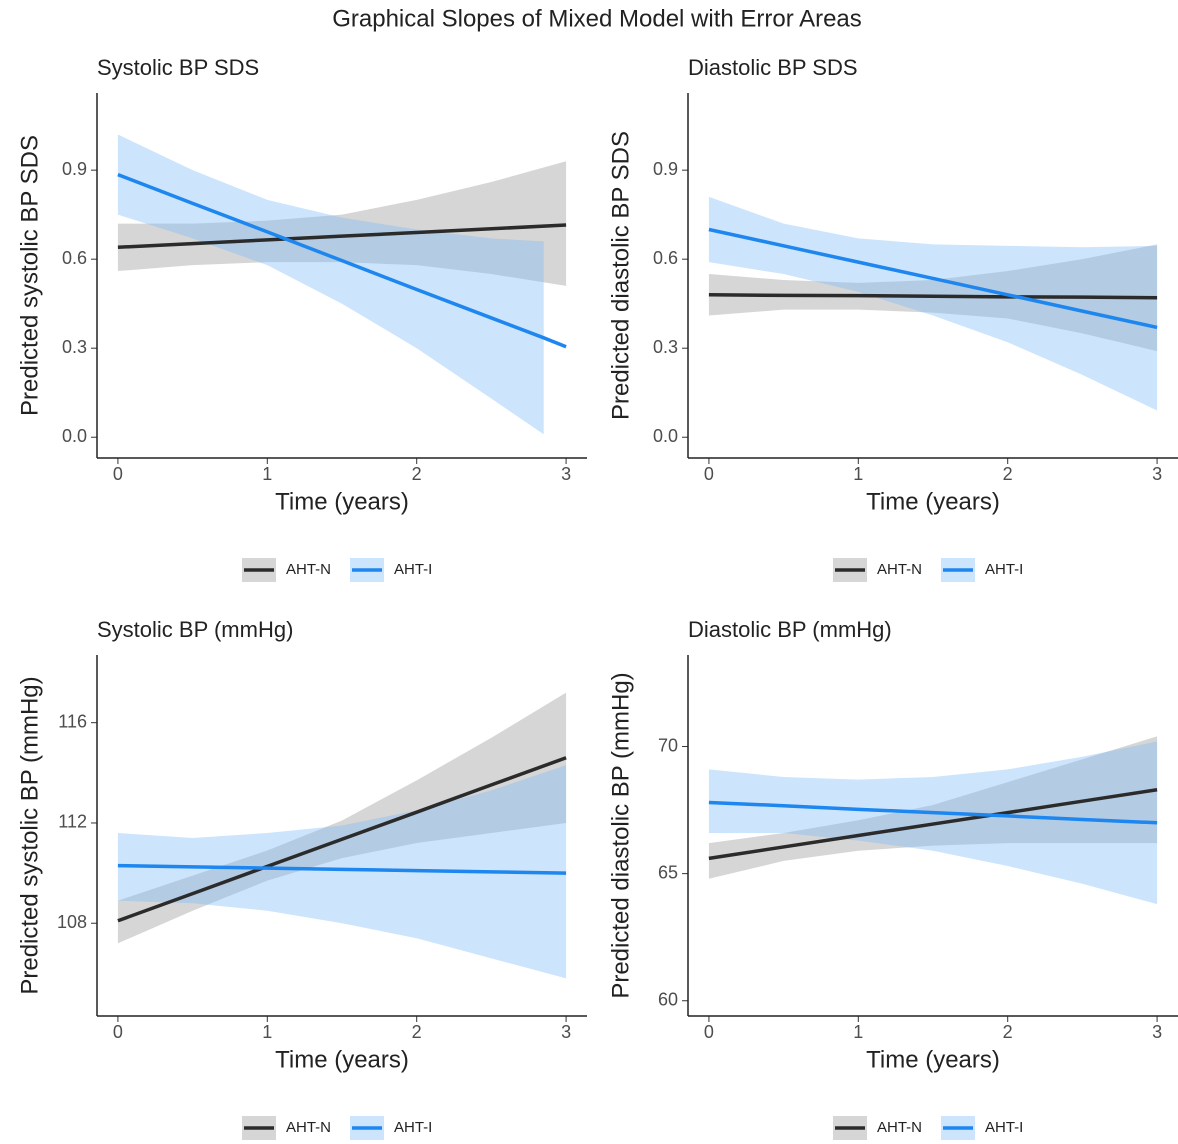 This screenshot has height=1144, width=1178. I want to click on y-tick-label: 70, so click(668, 745).